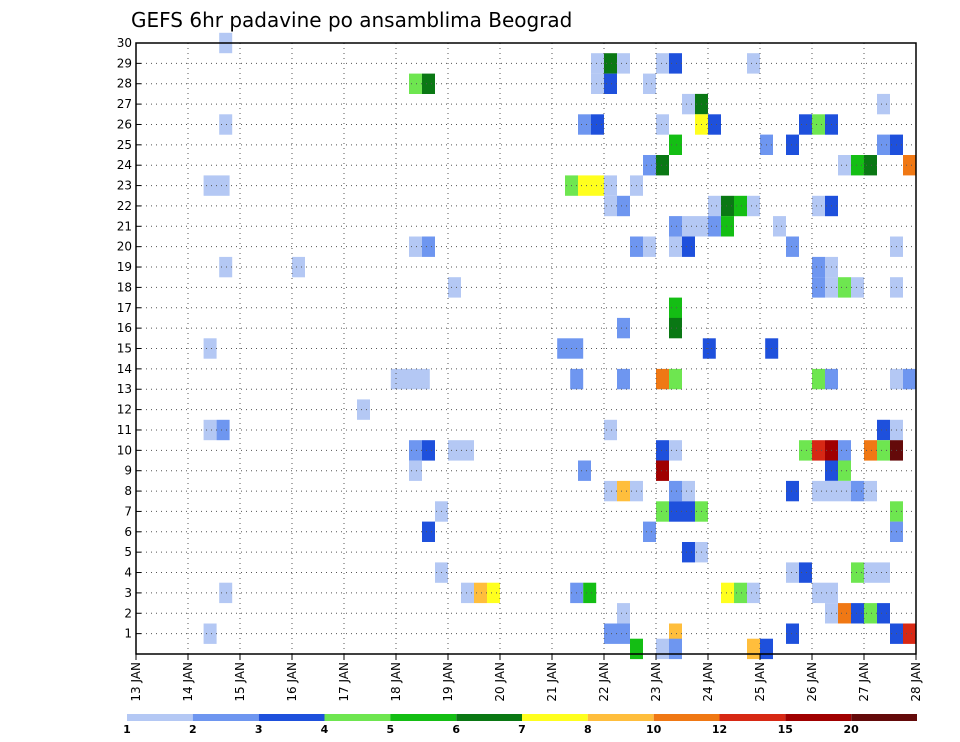 This screenshot has height=742, width=960. I want to click on colorbar: 1 2 3 4 5 6 7 8 10 12 15 20, so click(520, 725).